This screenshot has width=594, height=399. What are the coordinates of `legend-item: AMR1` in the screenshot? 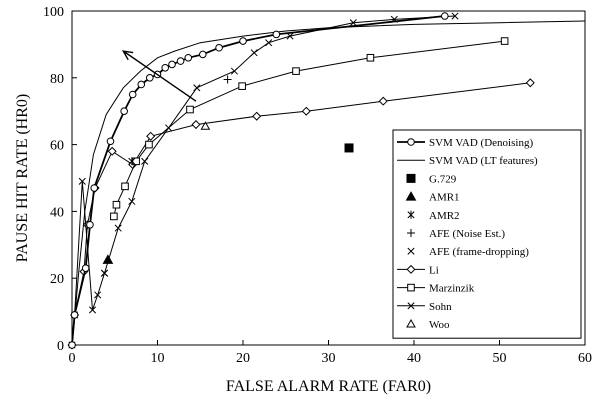 It's located at (432, 197).